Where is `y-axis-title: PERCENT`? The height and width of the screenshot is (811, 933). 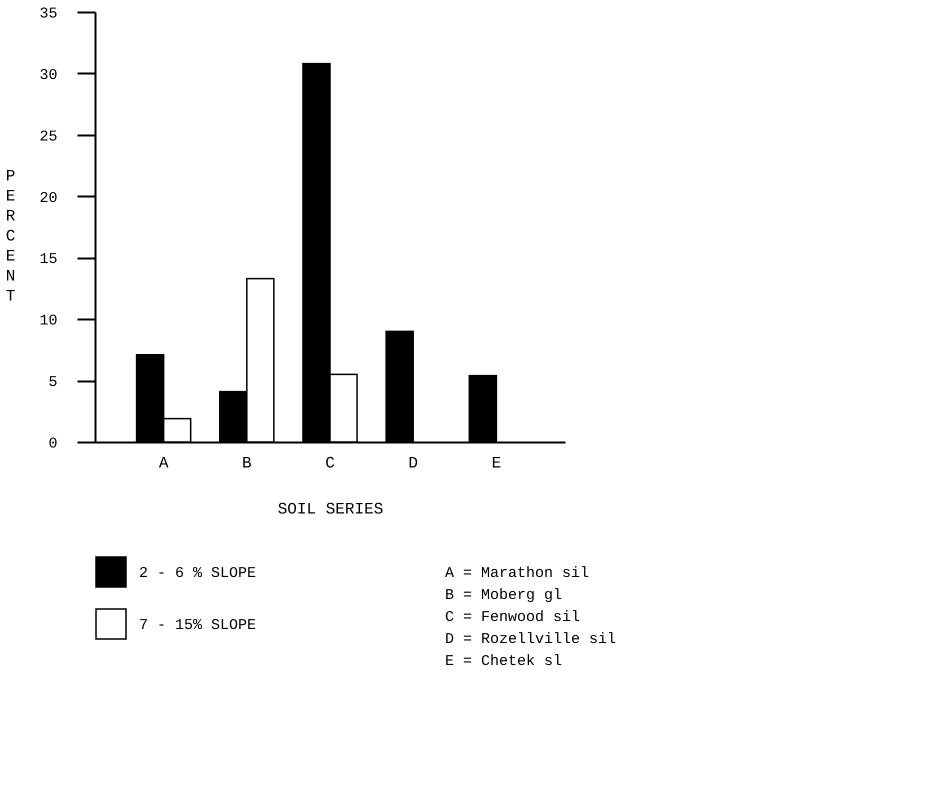 y-axis-title: PERCENT is located at coordinates (11, 237).